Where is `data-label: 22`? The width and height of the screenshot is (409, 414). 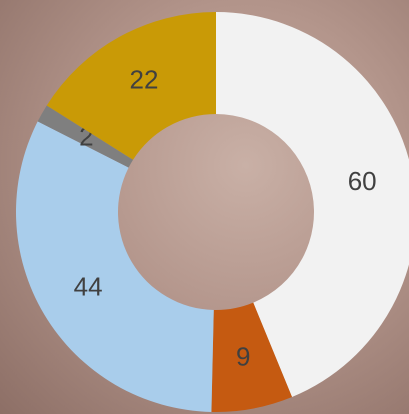
data-label: 22 is located at coordinates (144, 79).